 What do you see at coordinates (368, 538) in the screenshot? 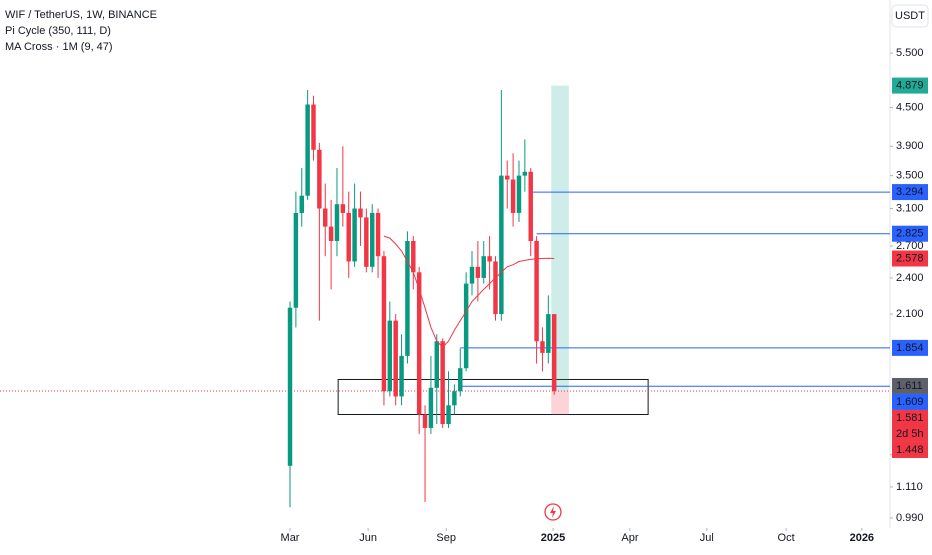
I see `x-tick-label: Jun` at bounding box center [368, 538].